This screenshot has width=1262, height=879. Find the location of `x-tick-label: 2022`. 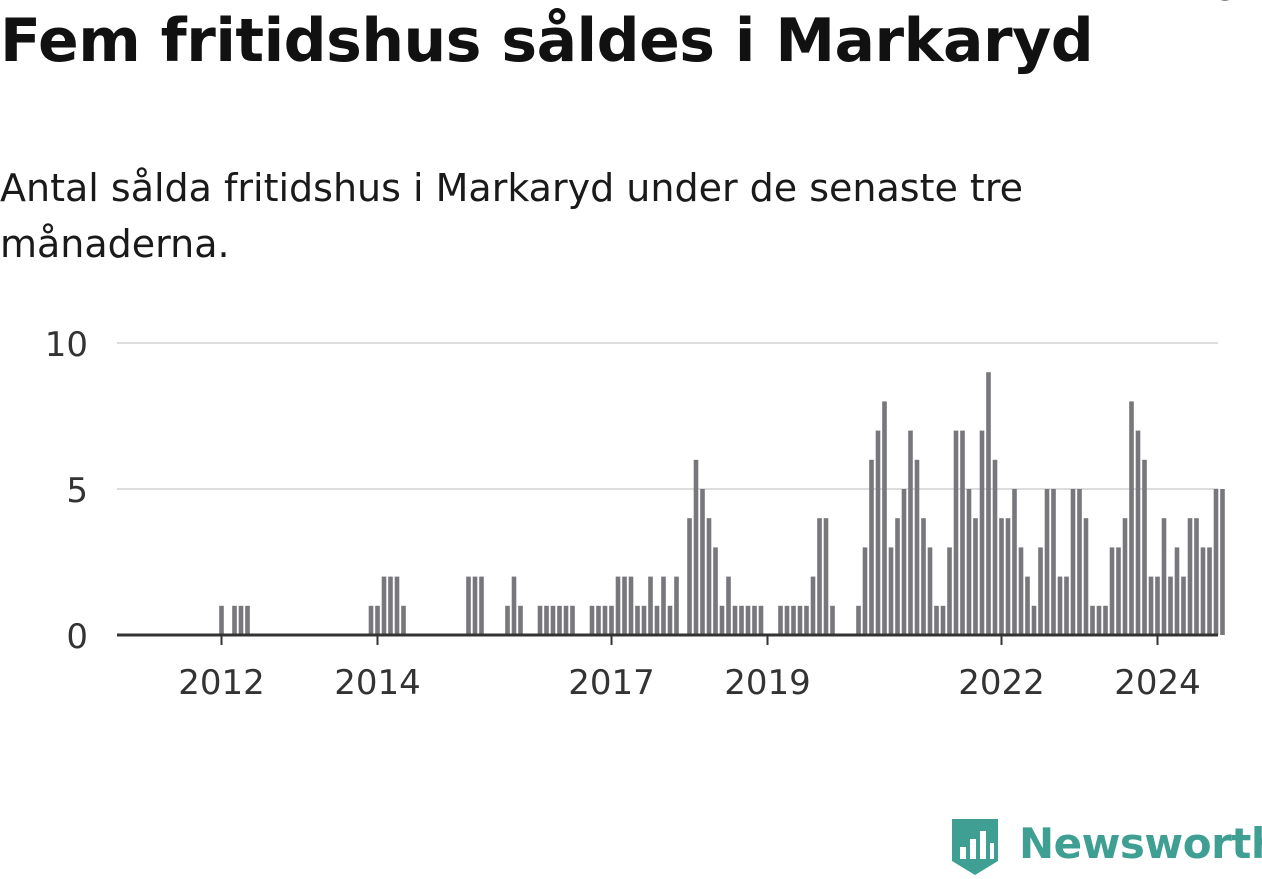

x-tick-label: 2022 is located at coordinates (1001, 683).